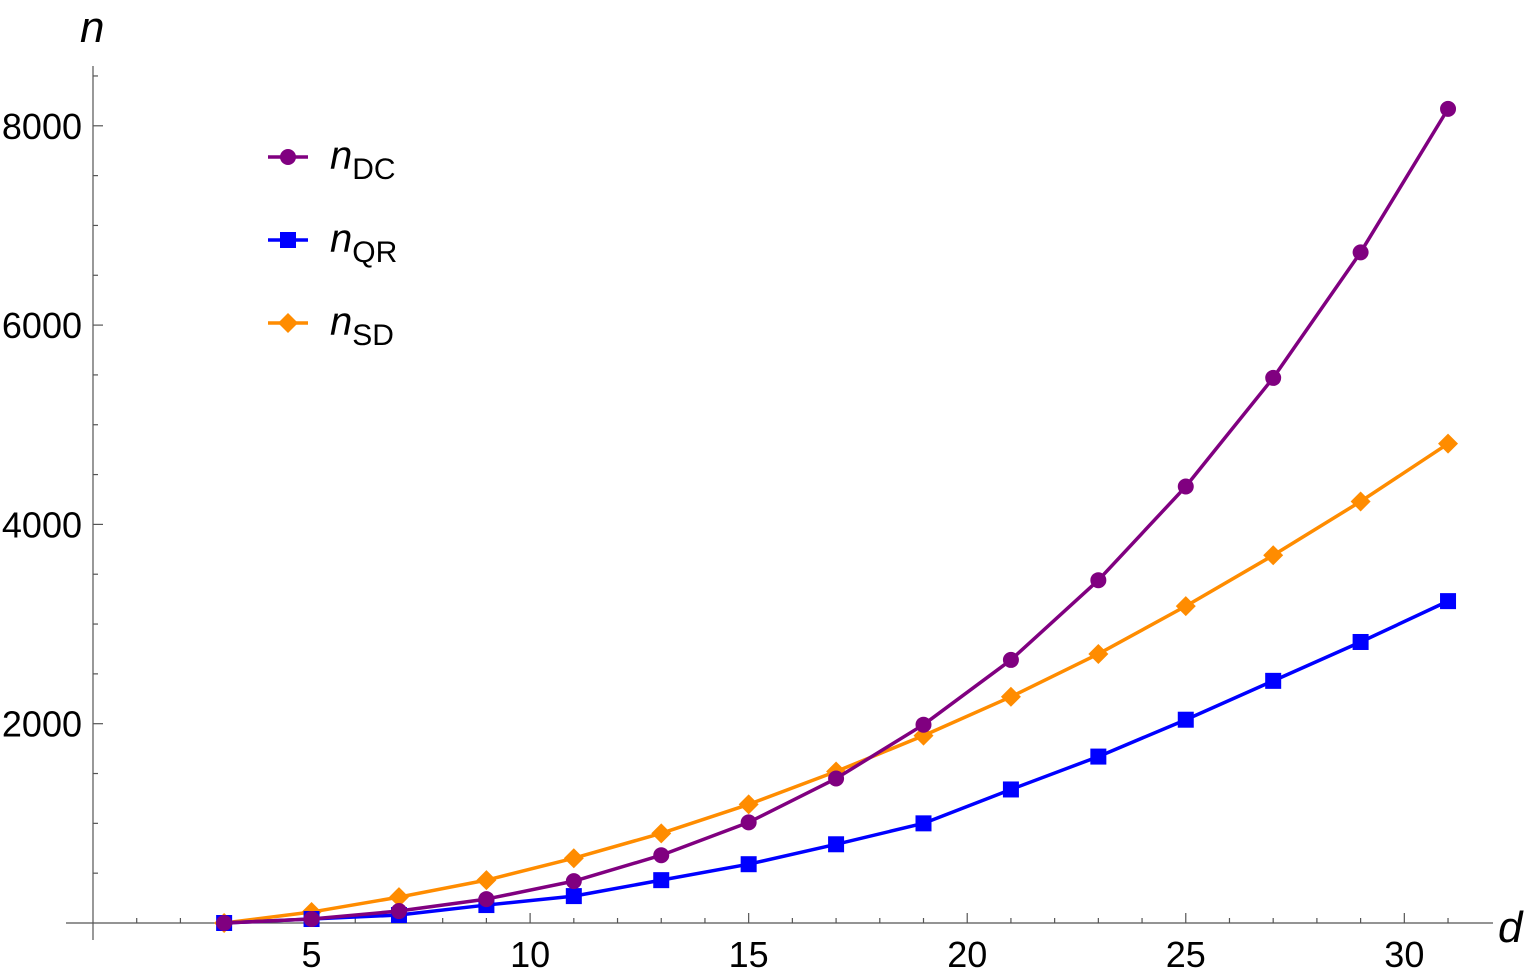 Image resolution: width=1528 pixels, height=980 pixels. What do you see at coordinates (312, 954) in the screenshot?
I see `x-tick-label: 5` at bounding box center [312, 954].